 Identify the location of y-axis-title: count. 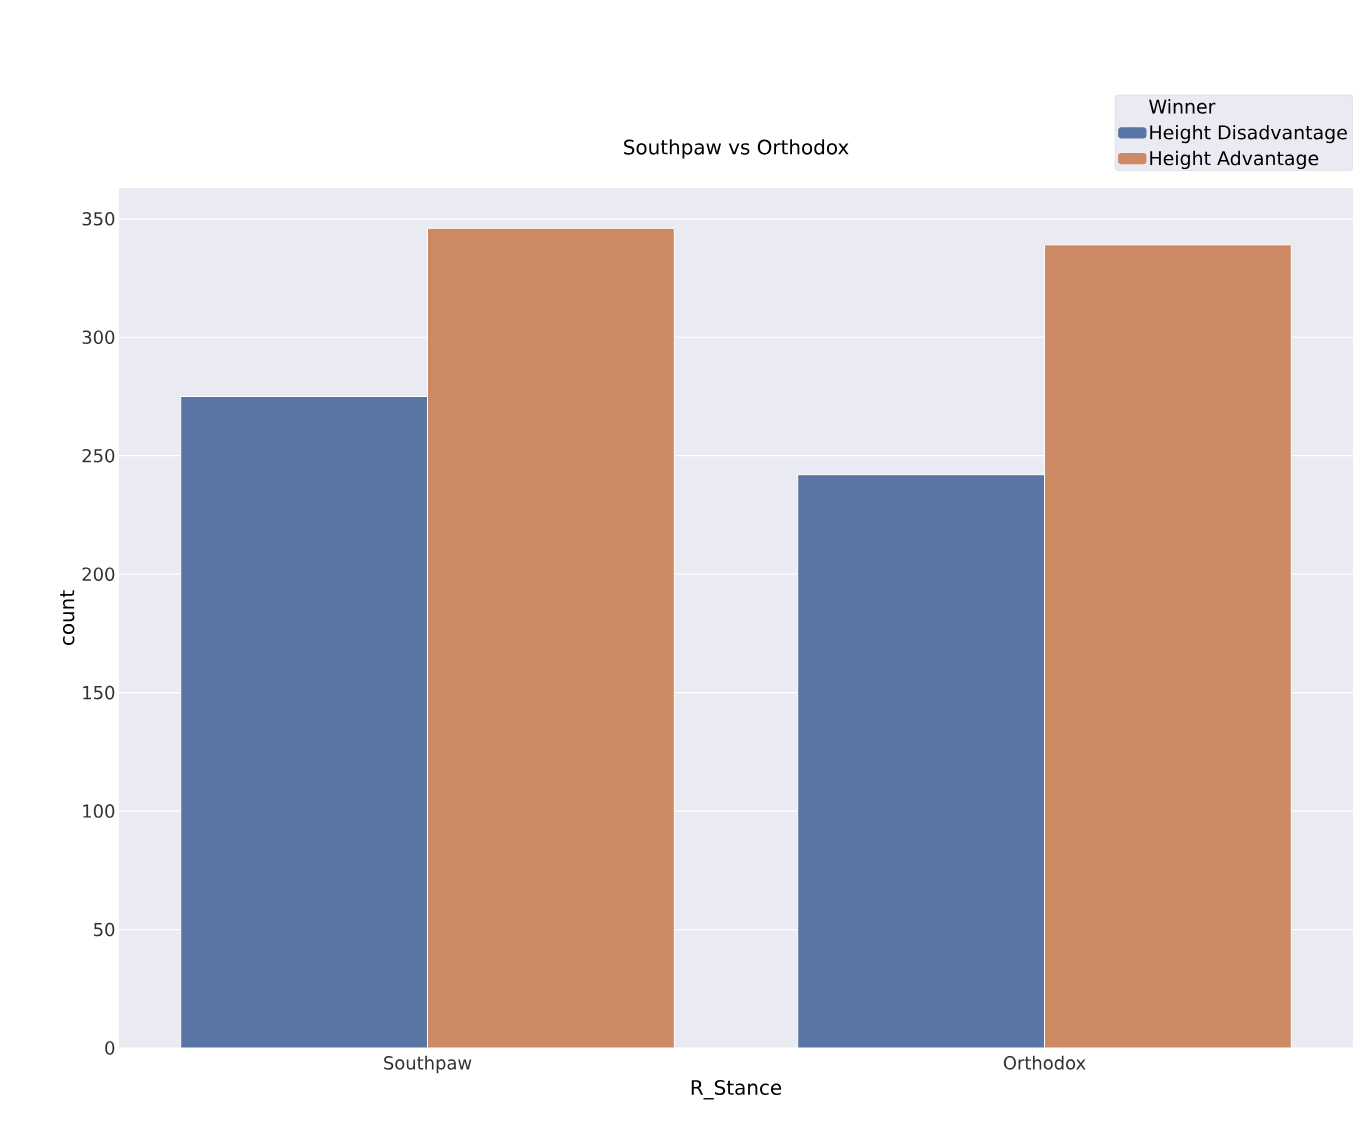
(67, 618).